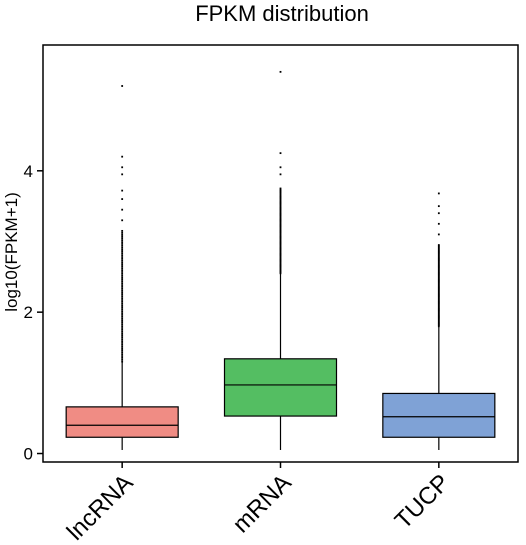  Describe the element at coordinates (28, 171) in the screenshot. I see `y-tick-label: 4` at that location.